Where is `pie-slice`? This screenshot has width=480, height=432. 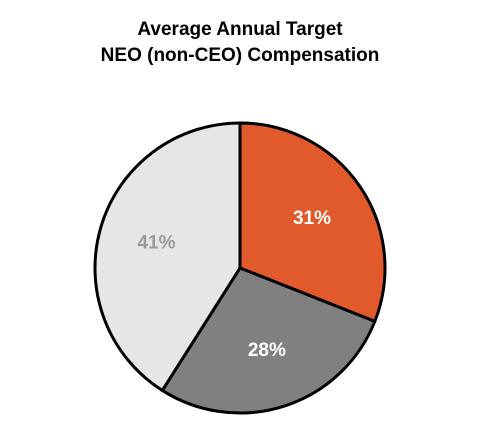 pie-slice is located at coordinates (312, 222).